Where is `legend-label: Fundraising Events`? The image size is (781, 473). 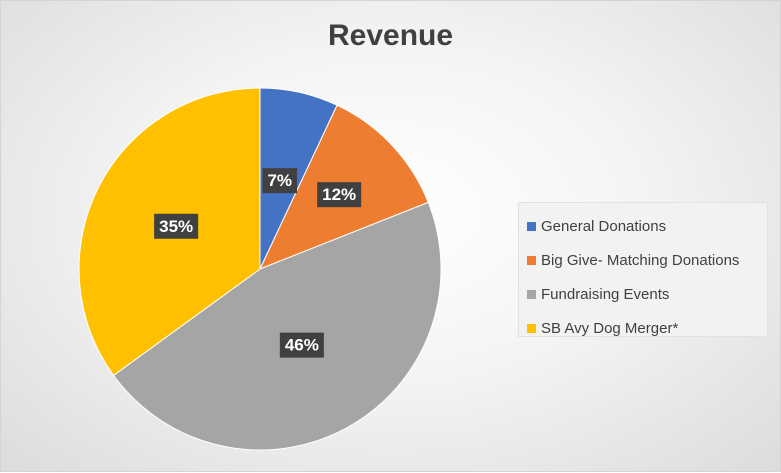 legend-label: Fundraising Events is located at coordinates (605, 294).